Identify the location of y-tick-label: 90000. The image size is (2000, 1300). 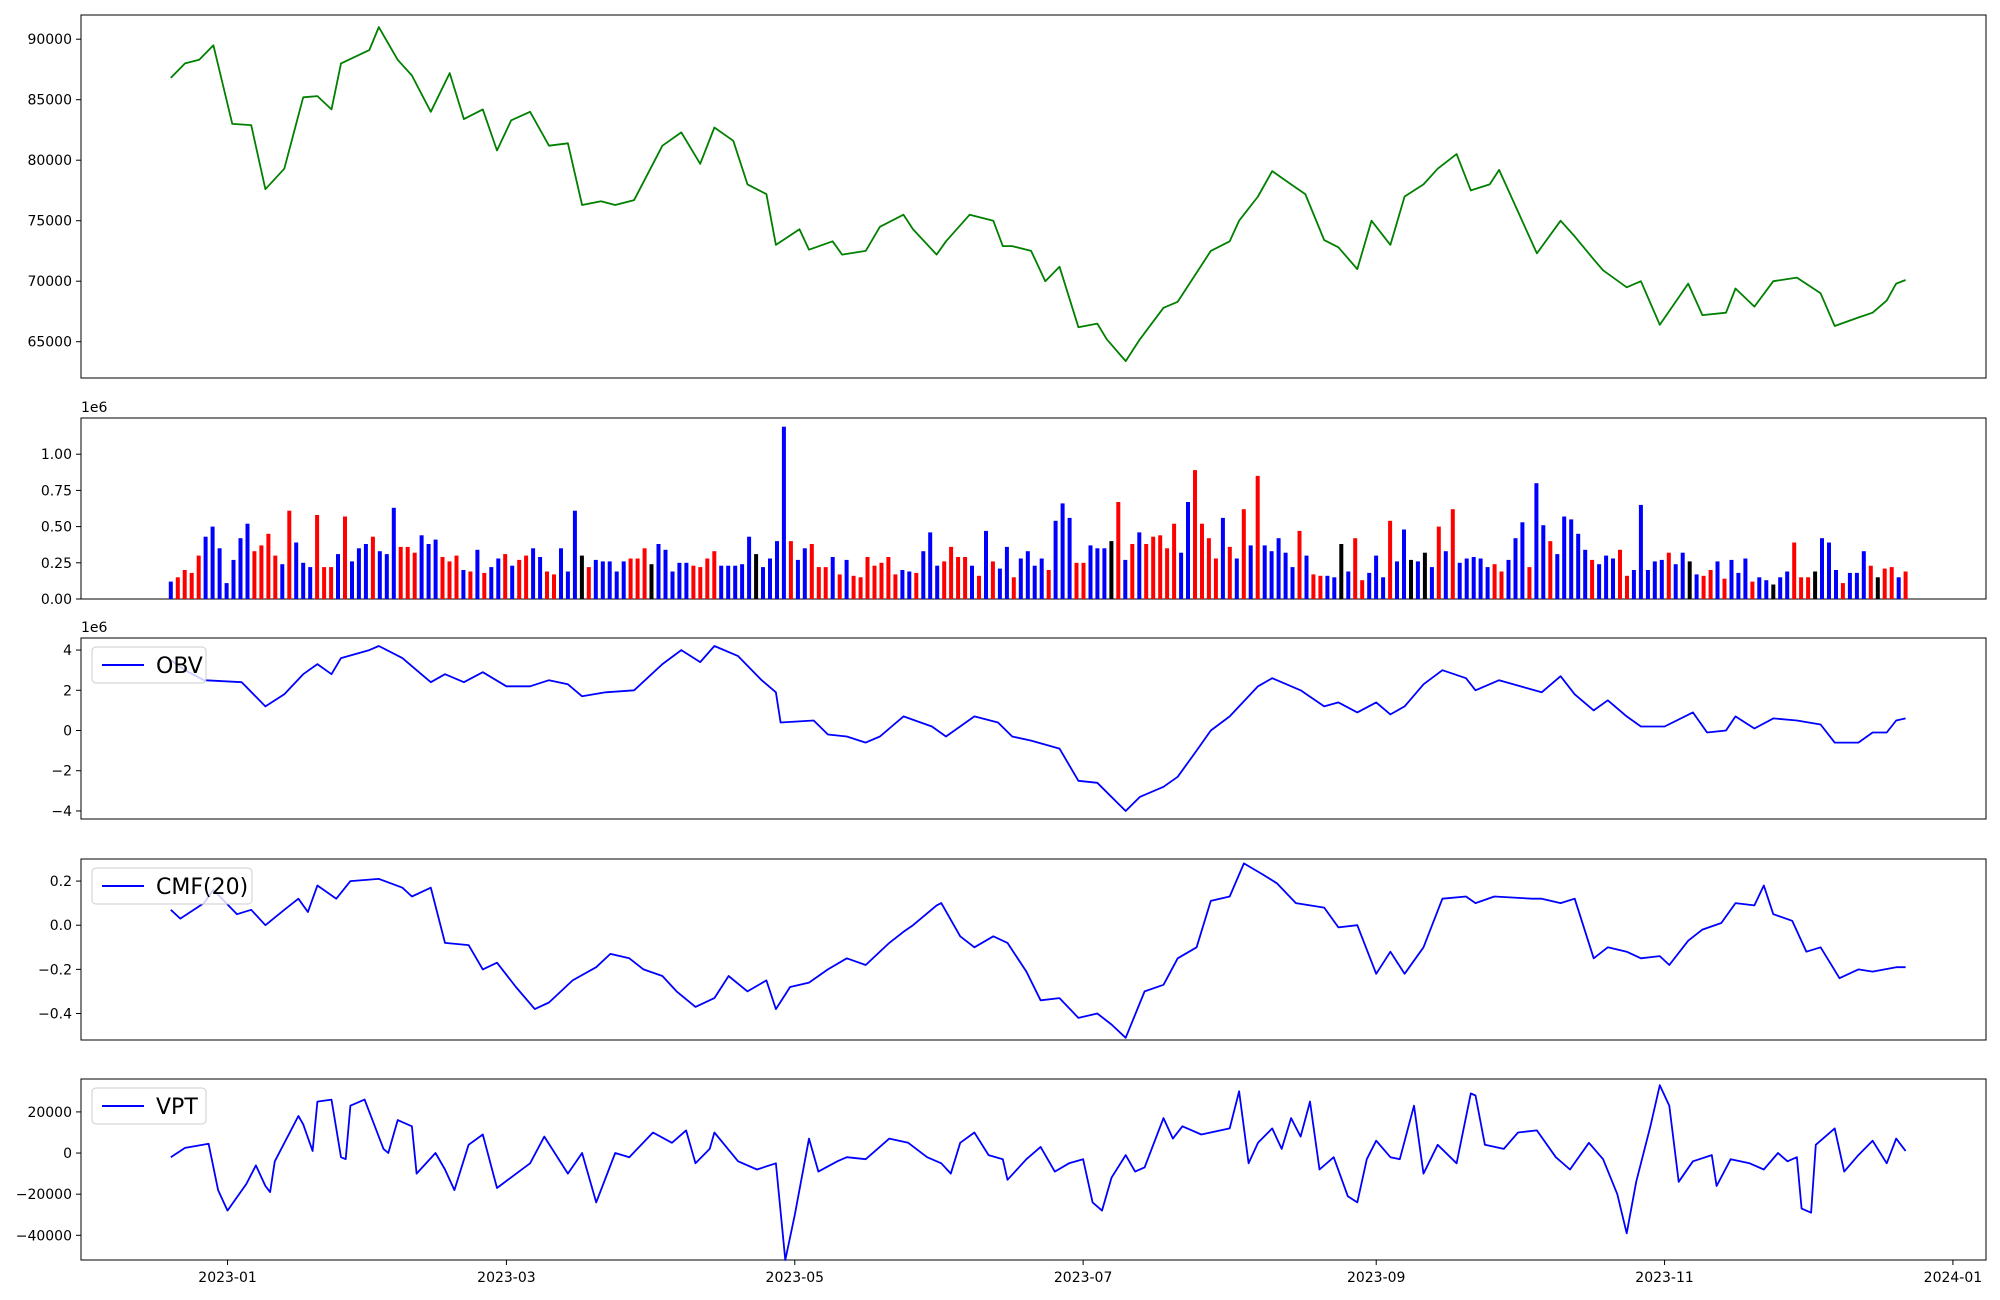
(49, 40).